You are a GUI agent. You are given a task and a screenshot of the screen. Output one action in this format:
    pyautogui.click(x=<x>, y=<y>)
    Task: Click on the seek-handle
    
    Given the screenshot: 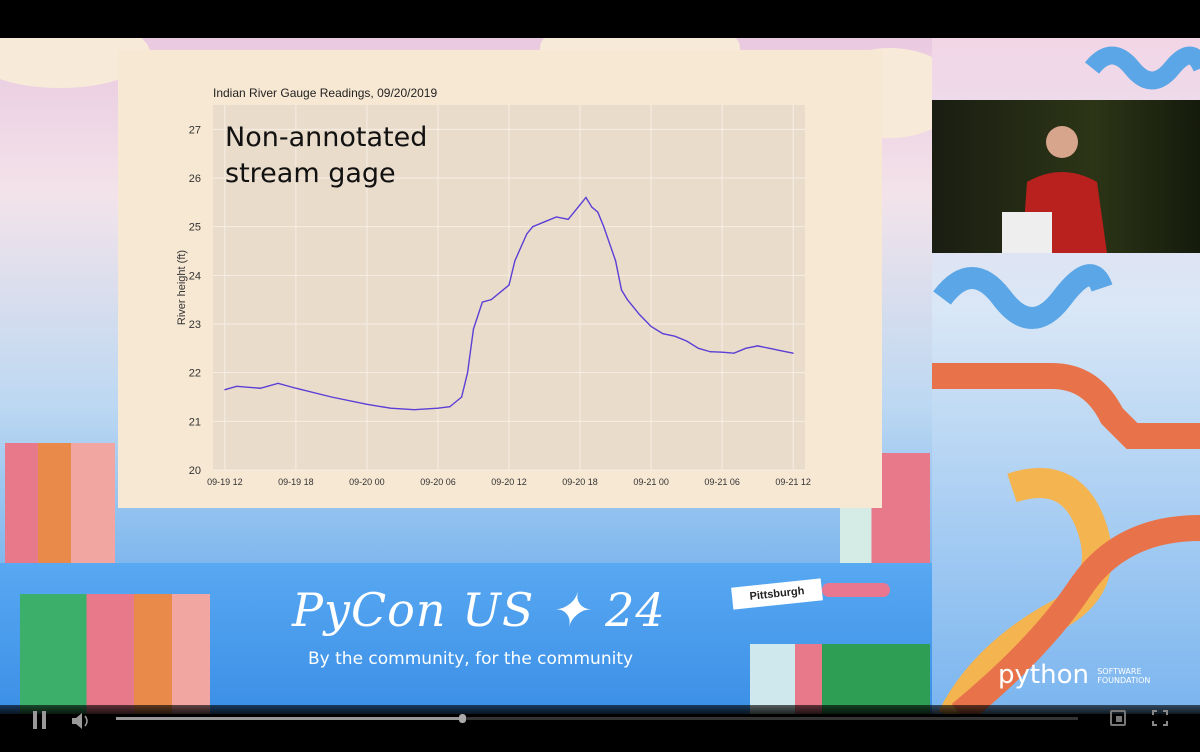 What is the action you would take?
    pyautogui.click(x=463, y=718)
    